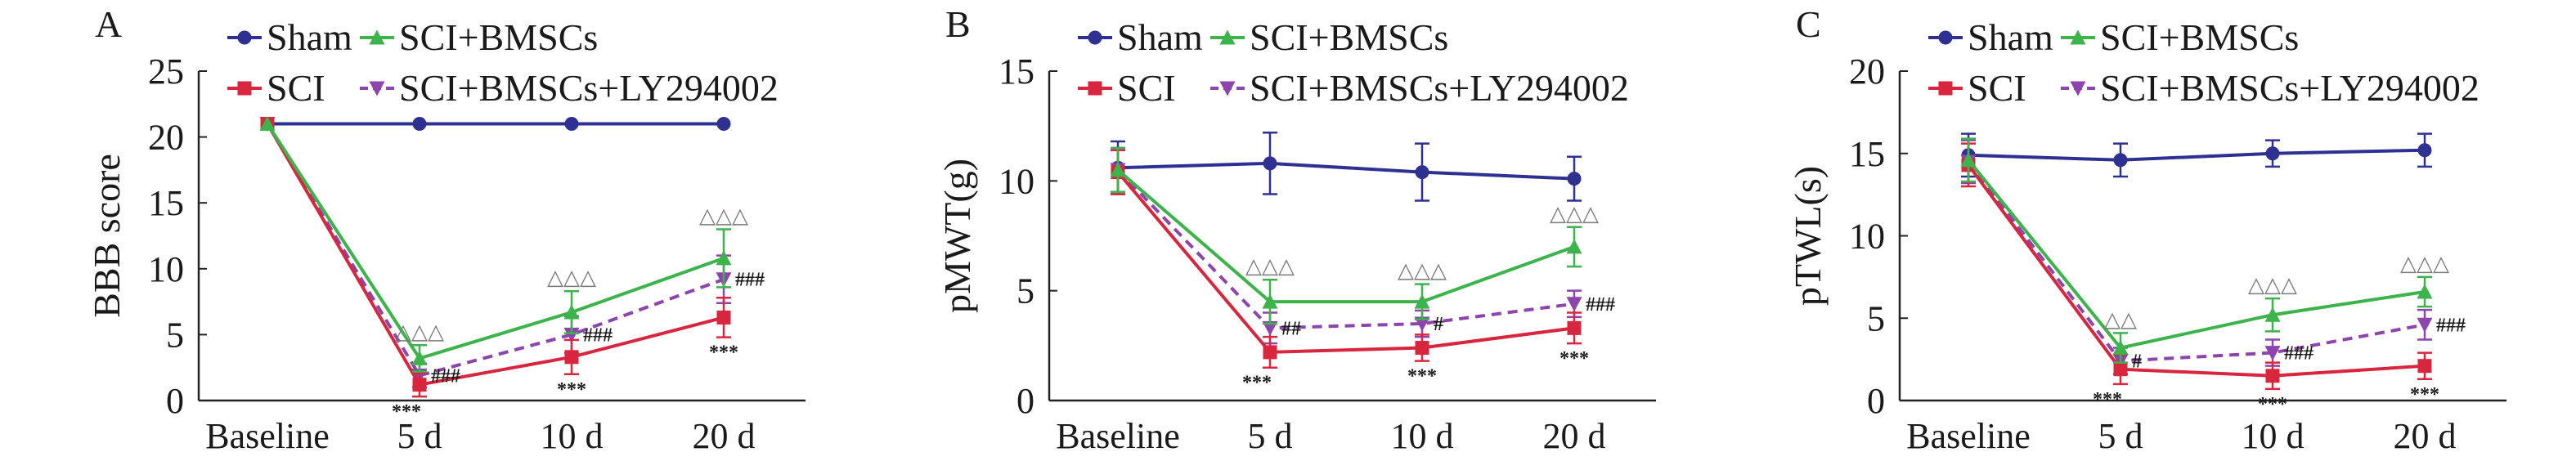 This screenshot has height=461, width=2576. I want to click on significance-label: ##, so click(1291, 328).